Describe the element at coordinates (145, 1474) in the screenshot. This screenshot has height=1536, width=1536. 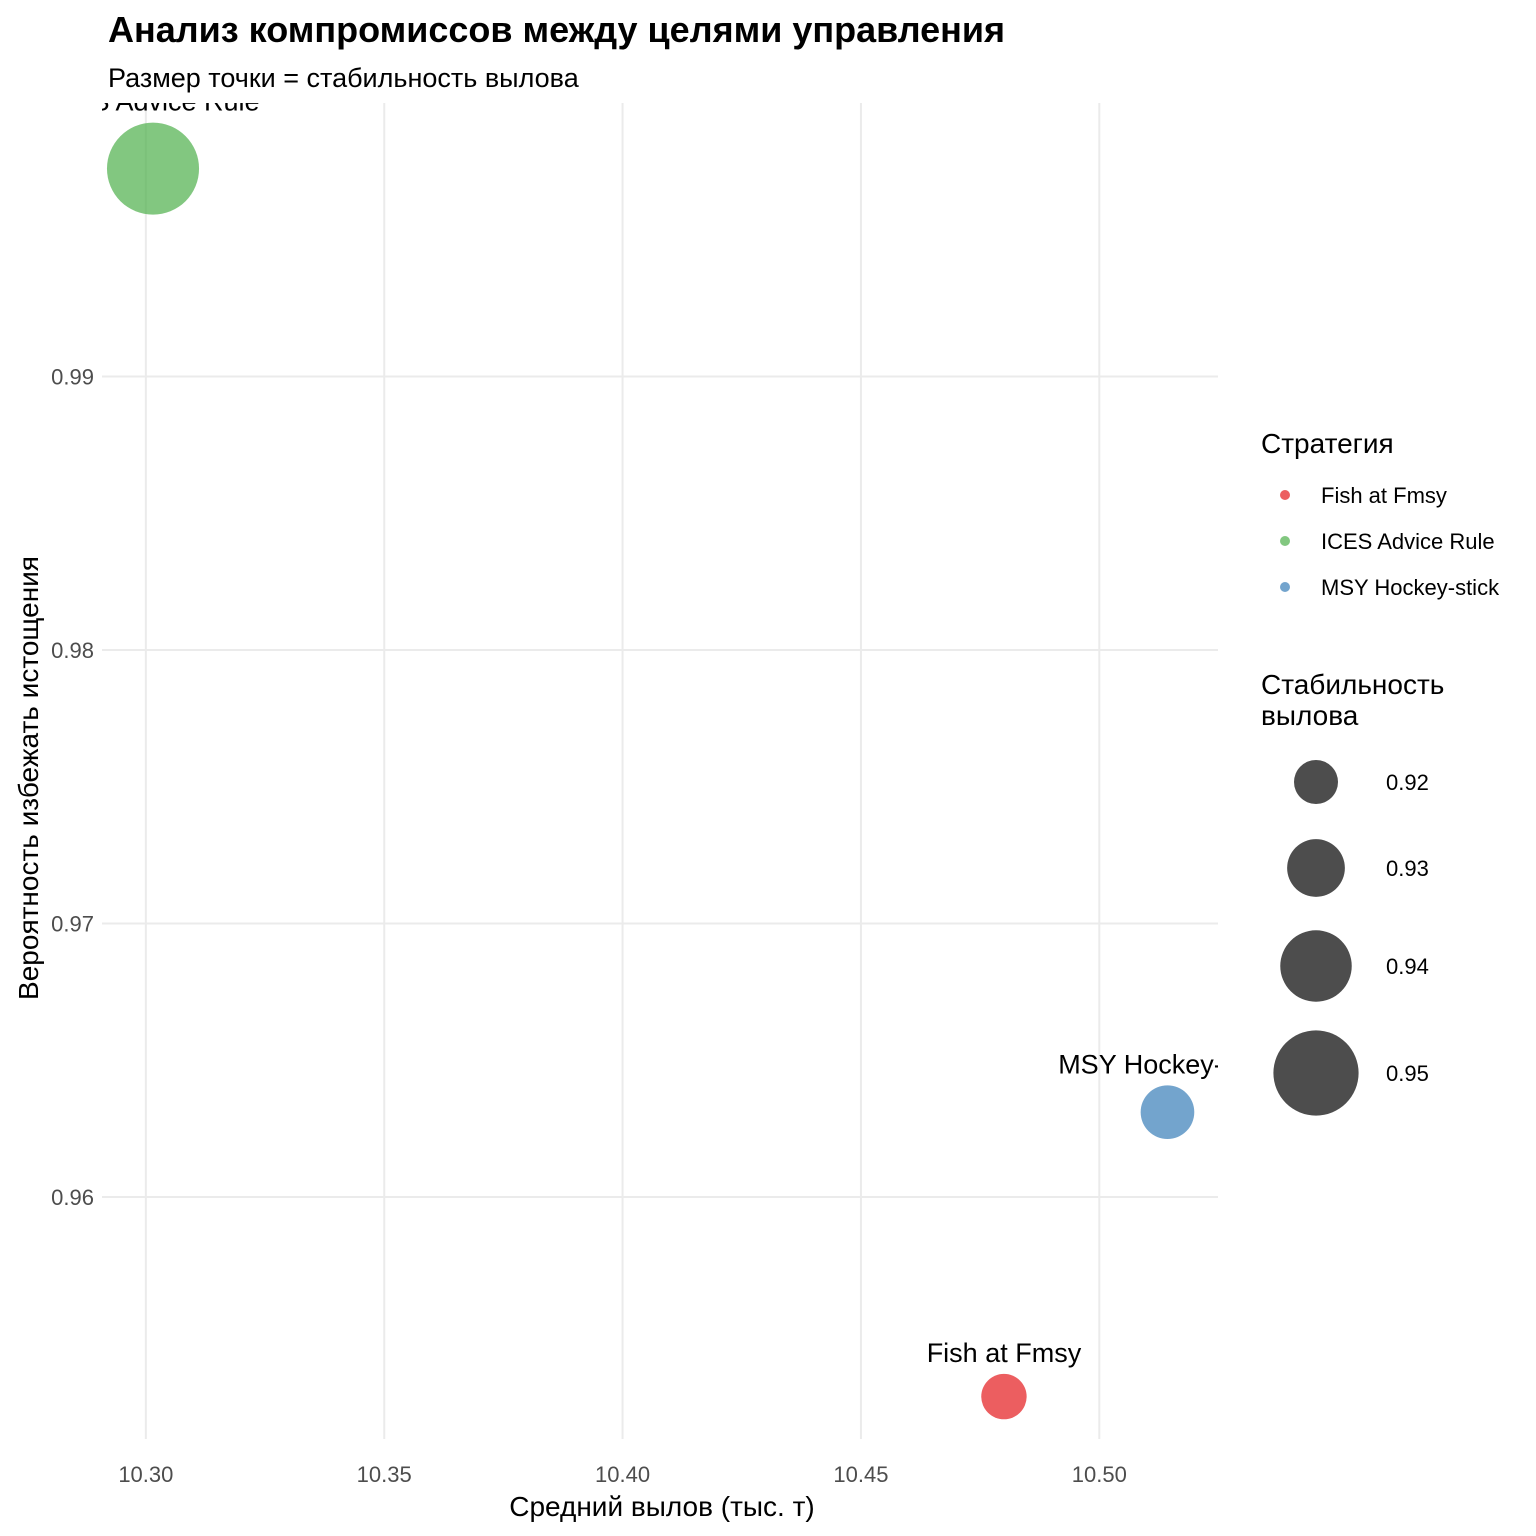
I see `x-tick-label: 10.30` at that location.